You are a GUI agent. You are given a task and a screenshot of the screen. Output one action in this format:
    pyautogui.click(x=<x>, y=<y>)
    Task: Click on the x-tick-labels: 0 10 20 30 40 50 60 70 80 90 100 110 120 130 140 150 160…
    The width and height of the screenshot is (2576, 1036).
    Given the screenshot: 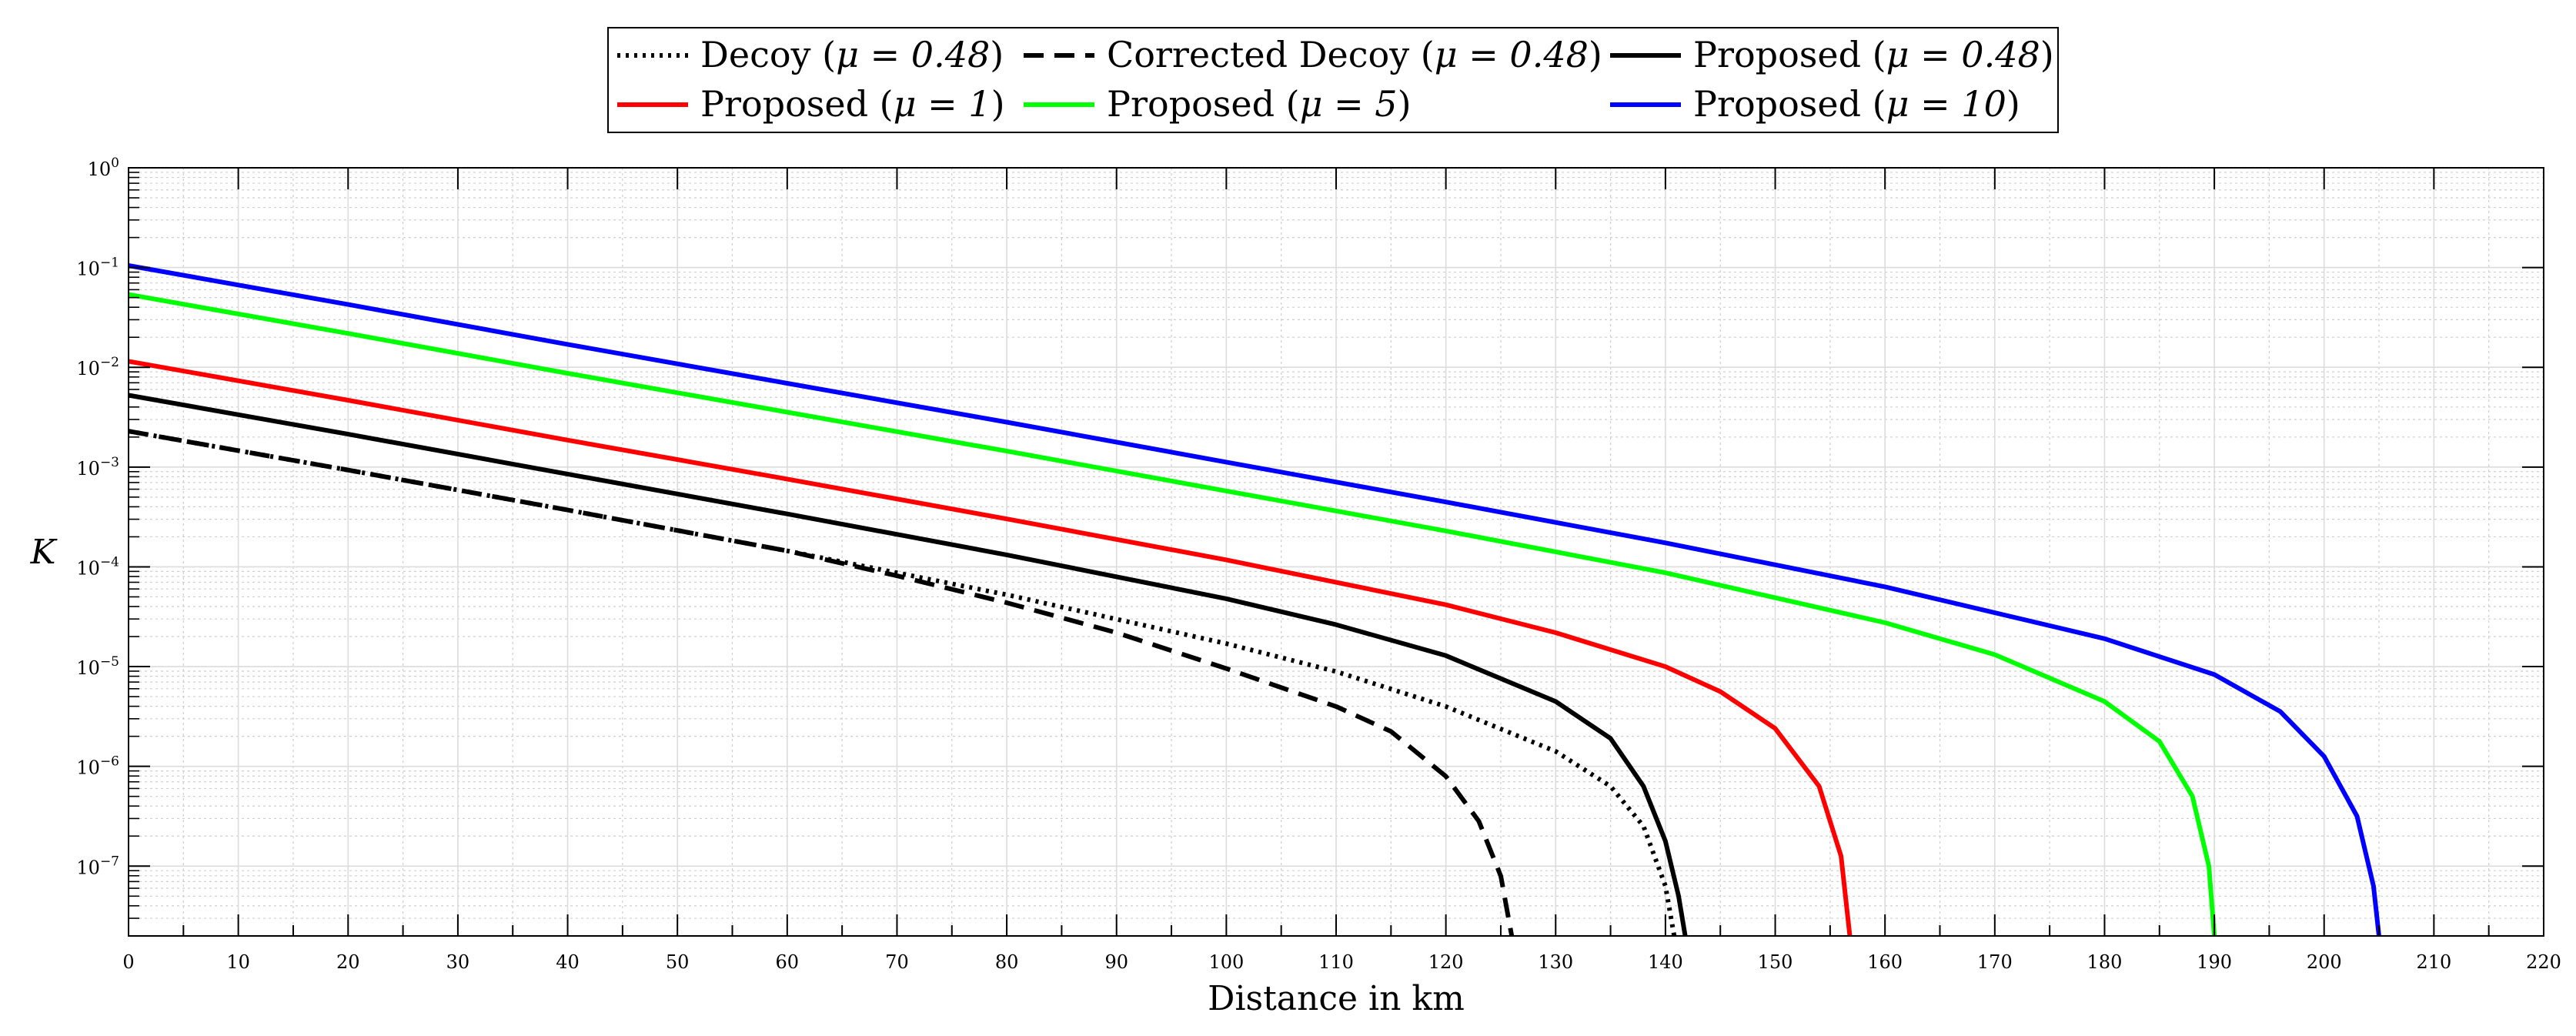 What is the action you would take?
    pyautogui.click(x=1341, y=962)
    